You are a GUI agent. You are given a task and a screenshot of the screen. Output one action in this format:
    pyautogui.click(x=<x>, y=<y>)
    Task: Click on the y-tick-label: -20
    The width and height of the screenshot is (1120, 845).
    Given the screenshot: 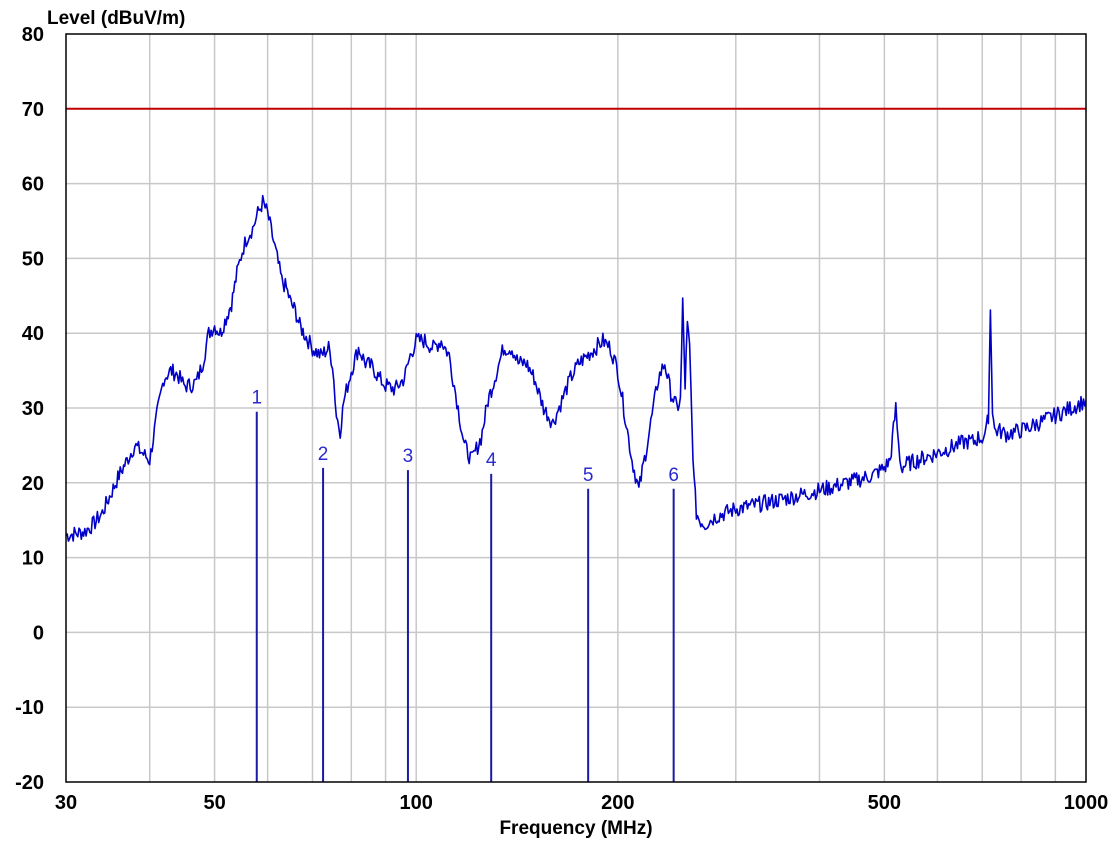 What is the action you would take?
    pyautogui.click(x=29, y=783)
    